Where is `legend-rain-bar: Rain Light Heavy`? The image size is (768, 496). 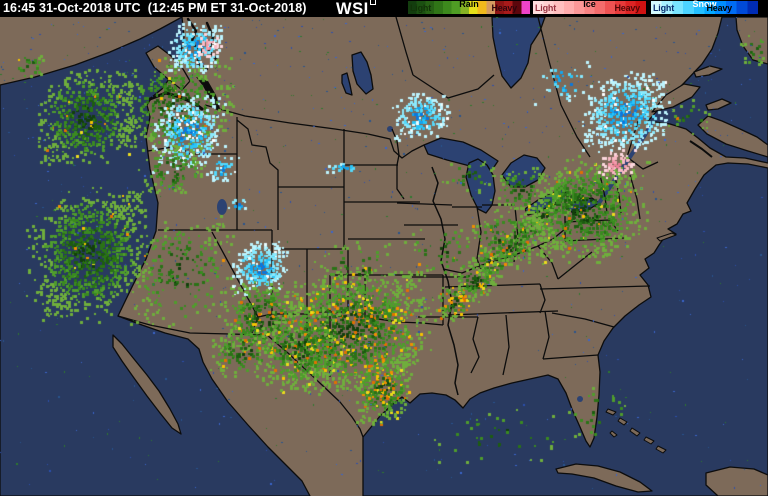 legend-rain-bar: Rain Light Heavy is located at coordinates (469, 7).